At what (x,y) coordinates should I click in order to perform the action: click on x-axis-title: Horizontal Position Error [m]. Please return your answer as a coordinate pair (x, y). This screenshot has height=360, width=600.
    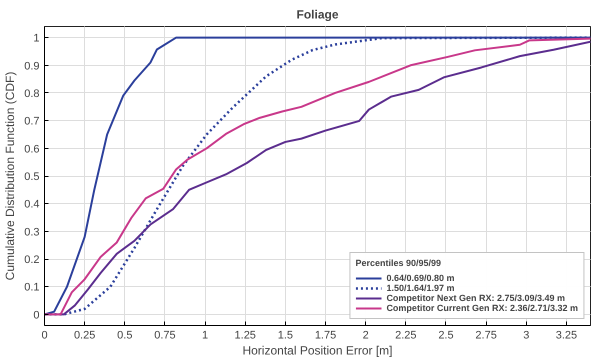
    Looking at the image, I should click on (317, 351).